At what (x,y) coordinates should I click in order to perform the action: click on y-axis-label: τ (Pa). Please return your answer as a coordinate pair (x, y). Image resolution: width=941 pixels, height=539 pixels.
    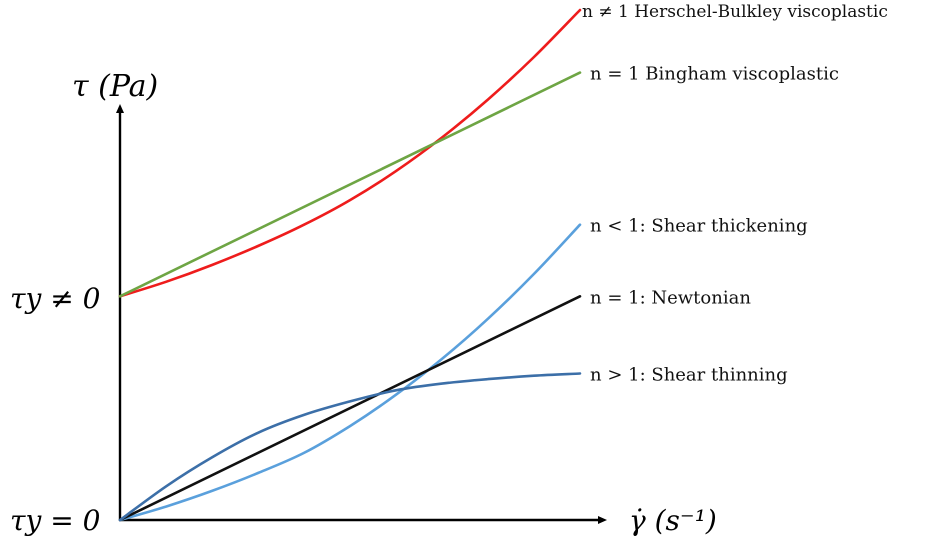
    Looking at the image, I should click on (115, 86).